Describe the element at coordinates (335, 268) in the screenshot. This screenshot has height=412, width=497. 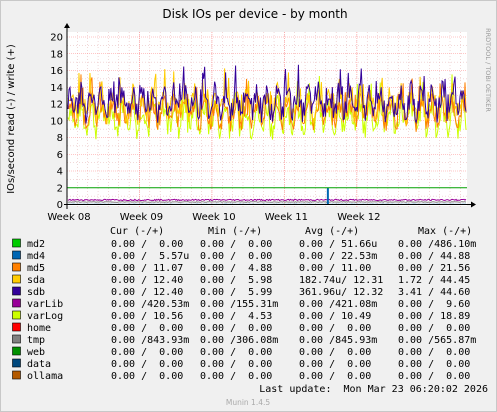
I see `legend-avg-md5: 0.00 / 11.00` at that location.